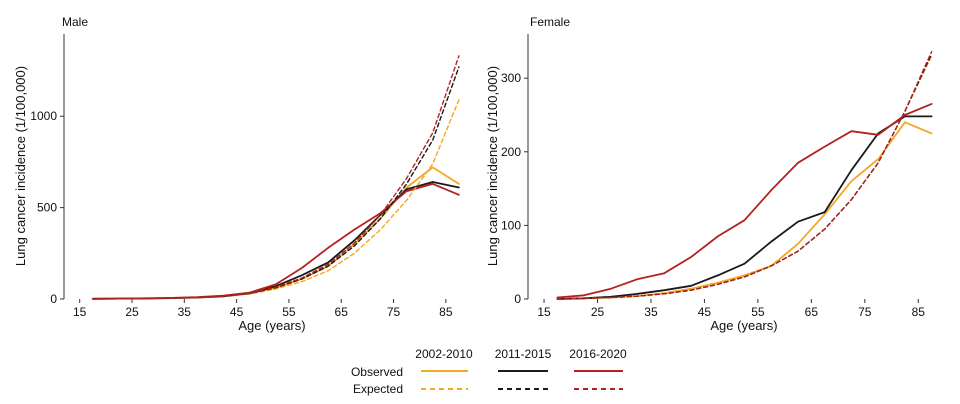  I want to click on female-x-tick-label: 25, so click(598, 312).